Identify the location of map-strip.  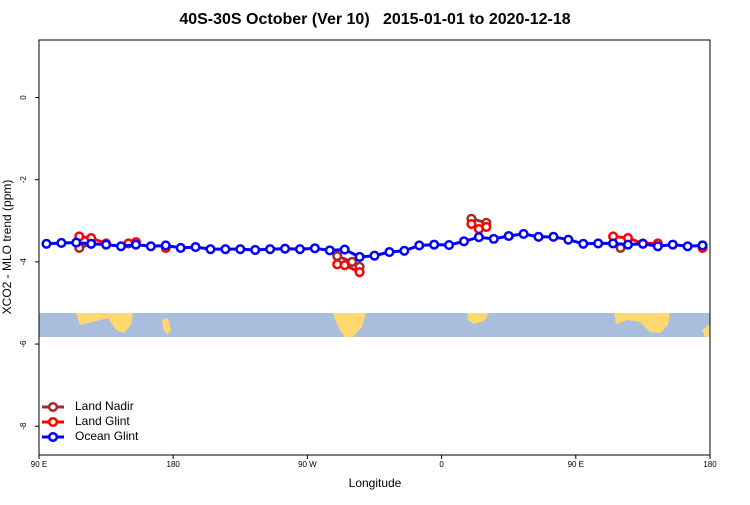
(374, 325).